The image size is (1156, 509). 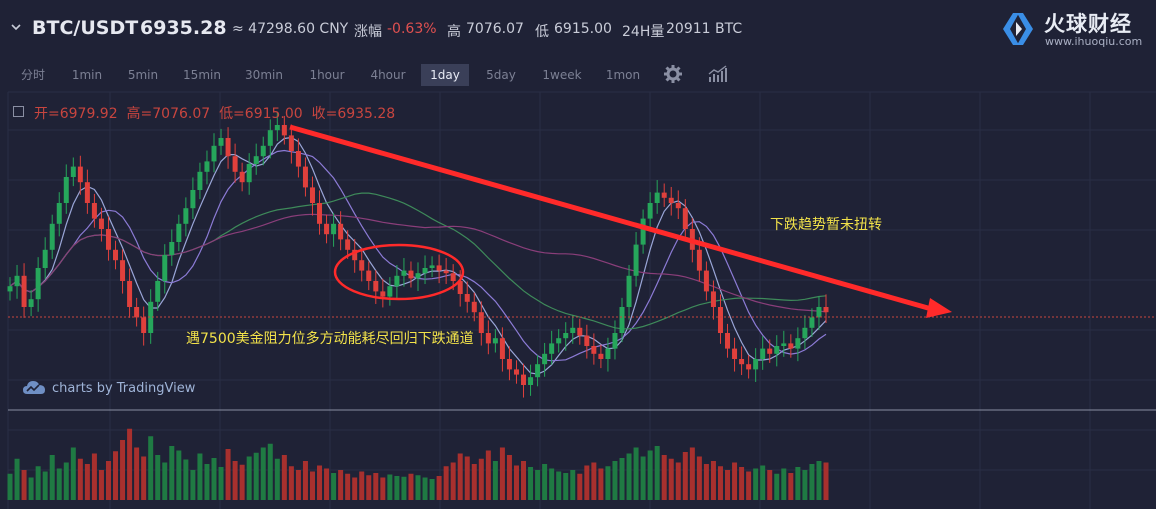 I want to click on indicators-icon, so click(x=718, y=74).